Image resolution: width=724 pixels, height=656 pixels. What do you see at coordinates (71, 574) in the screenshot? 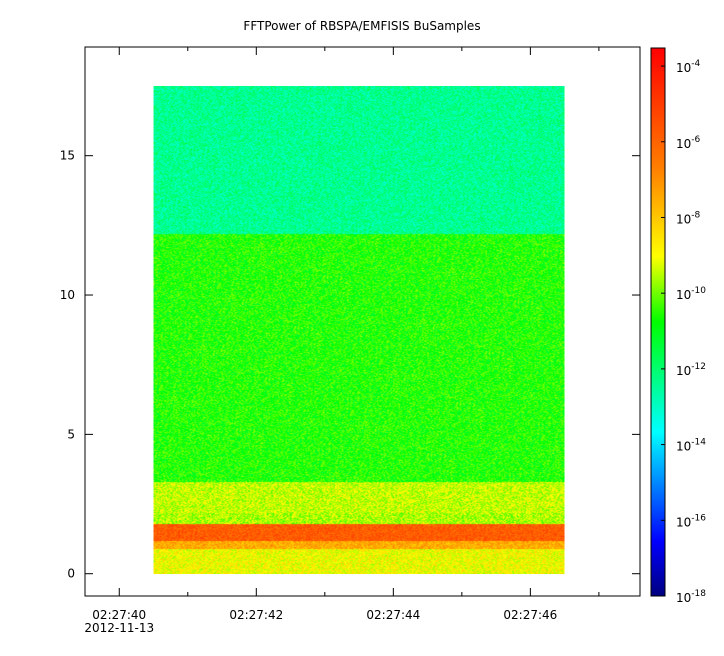
I see `y-tick-label: 0` at bounding box center [71, 574].